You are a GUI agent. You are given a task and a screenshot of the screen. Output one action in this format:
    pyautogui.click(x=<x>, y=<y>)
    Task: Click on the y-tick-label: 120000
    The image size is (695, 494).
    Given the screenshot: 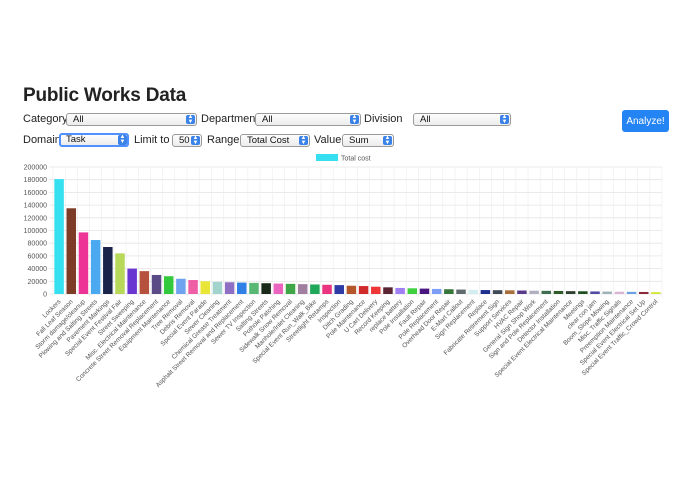 What is the action you would take?
    pyautogui.click(x=35, y=218)
    